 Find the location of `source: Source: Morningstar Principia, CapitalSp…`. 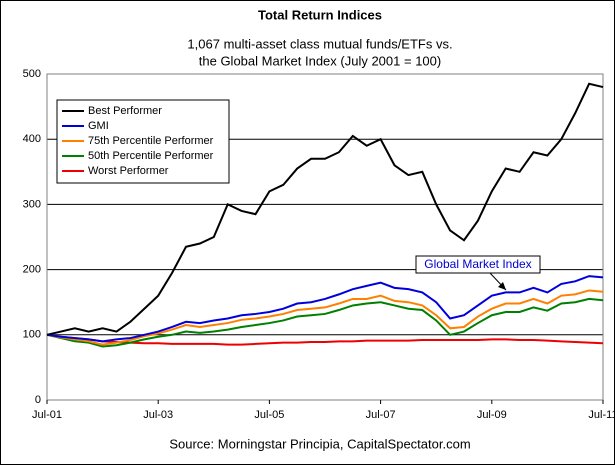

source: Source: Morningstar Principia, CapitalSp… is located at coordinates (319, 443).